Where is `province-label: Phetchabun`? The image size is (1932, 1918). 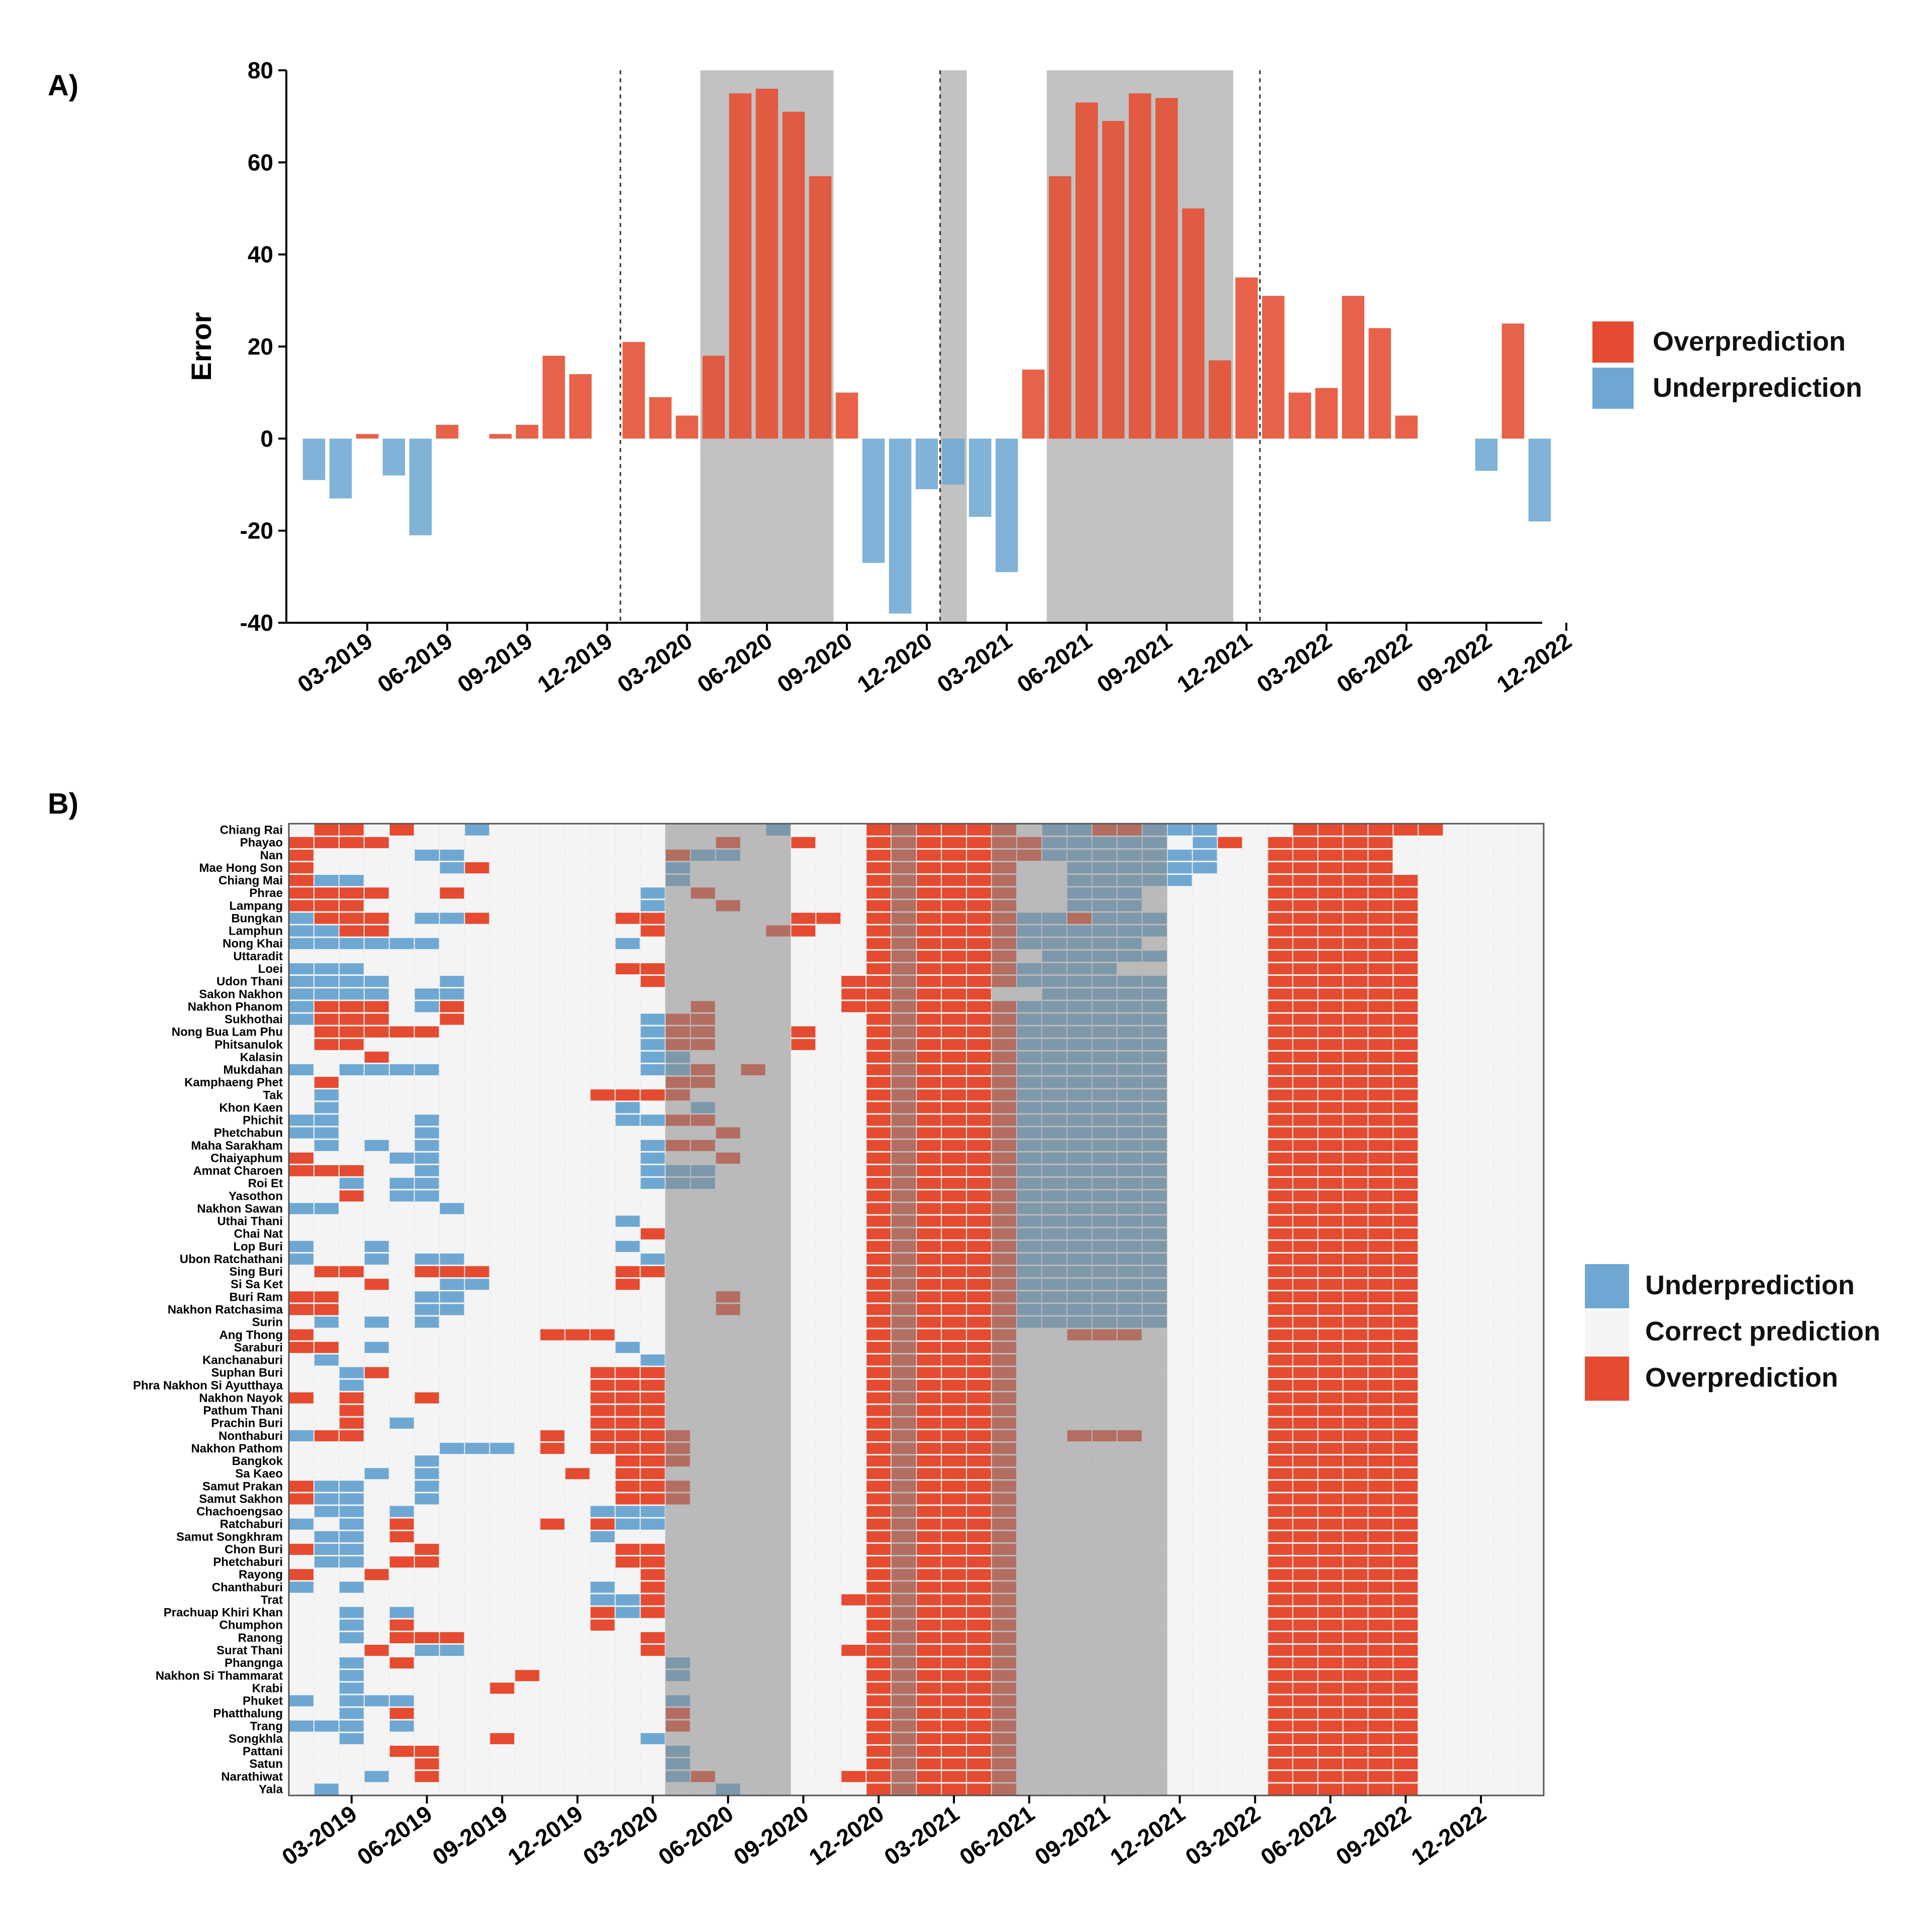
province-label: Phetchabun is located at coordinates (248, 1133).